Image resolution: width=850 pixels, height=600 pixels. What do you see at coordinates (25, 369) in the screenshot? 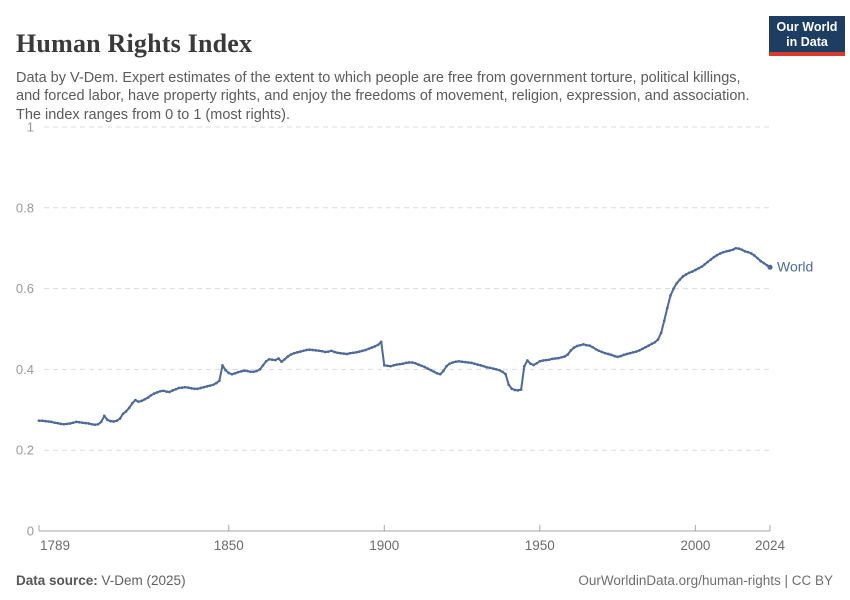
I see `y-axis-tick-label: 0.4` at bounding box center [25, 369].